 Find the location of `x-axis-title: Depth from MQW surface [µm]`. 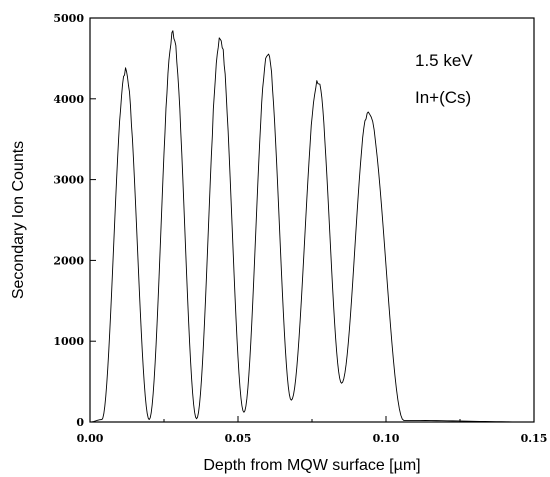

x-axis-title: Depth from MQW surface [µm] is located at coordinates (311, 465).